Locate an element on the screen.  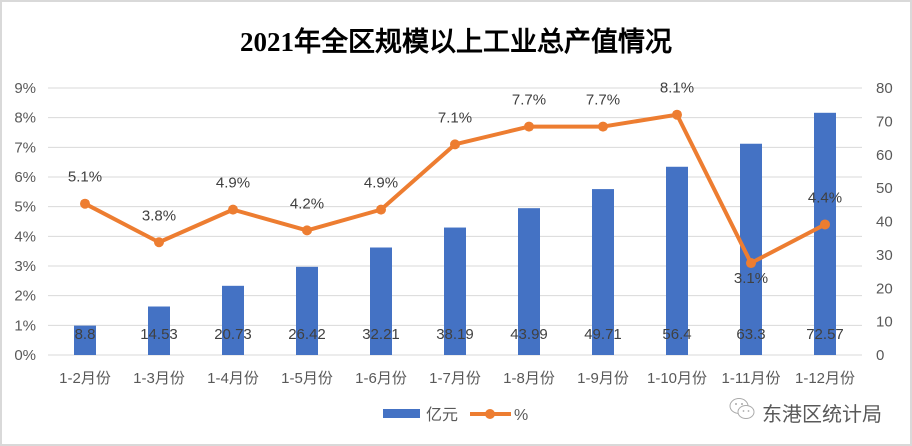
left-tick-label: 0% is located at coordinates (25, 355).